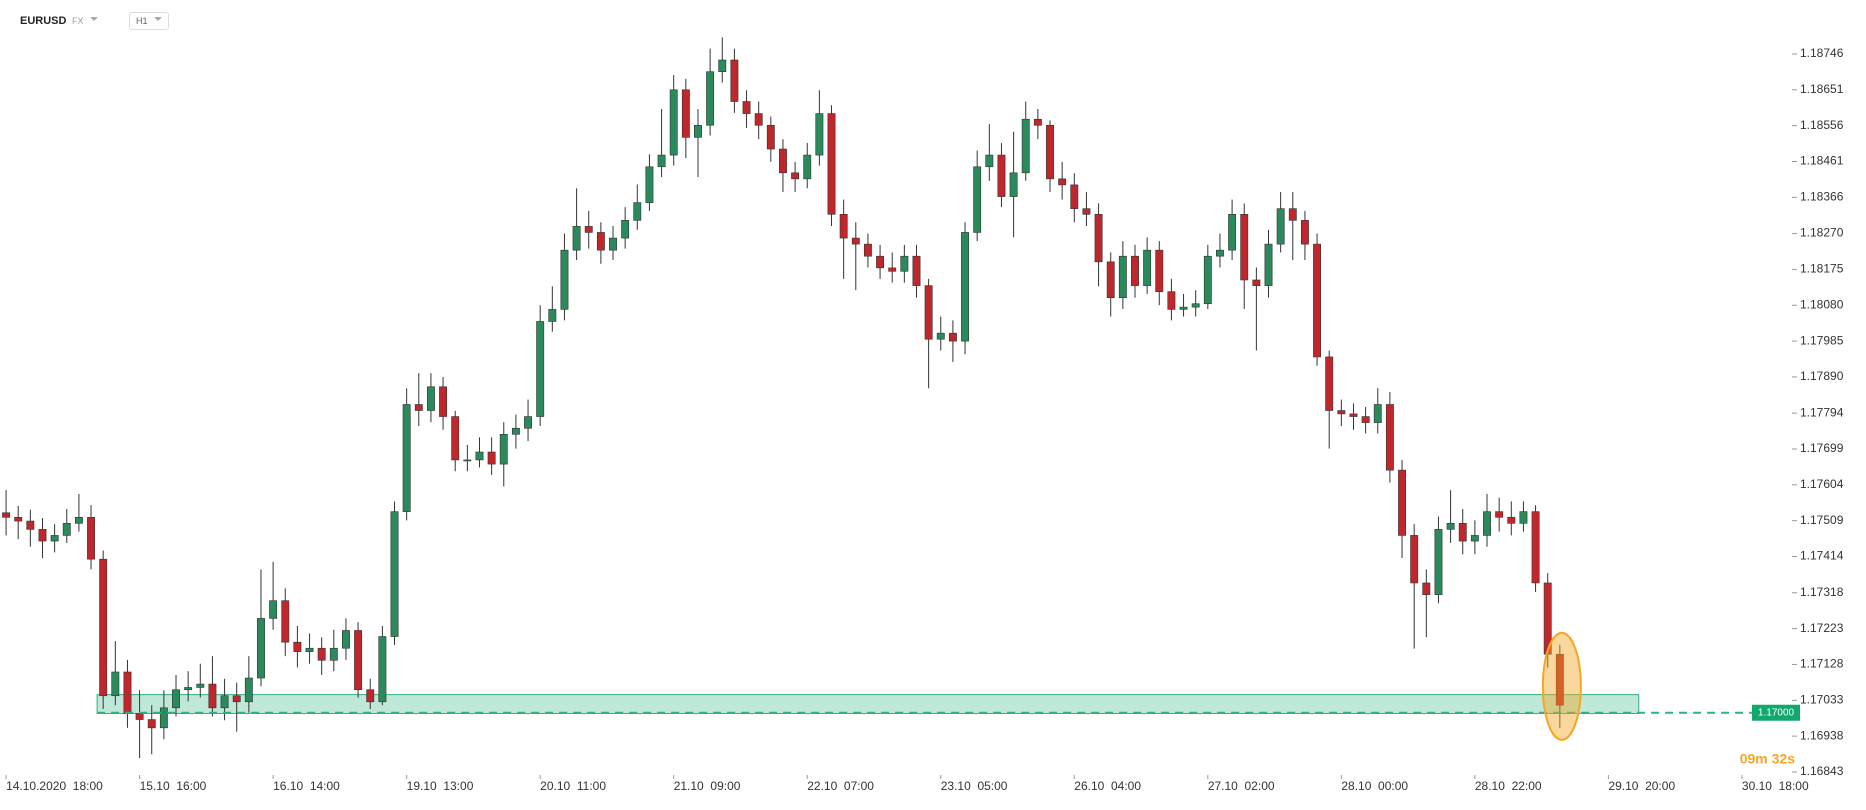 The width and height of the screenshot is (1866, 810). Describe the element at coordinates (173, 786) in the screenshot. I see `x-tick-label: 15.10 16:00` at that location.